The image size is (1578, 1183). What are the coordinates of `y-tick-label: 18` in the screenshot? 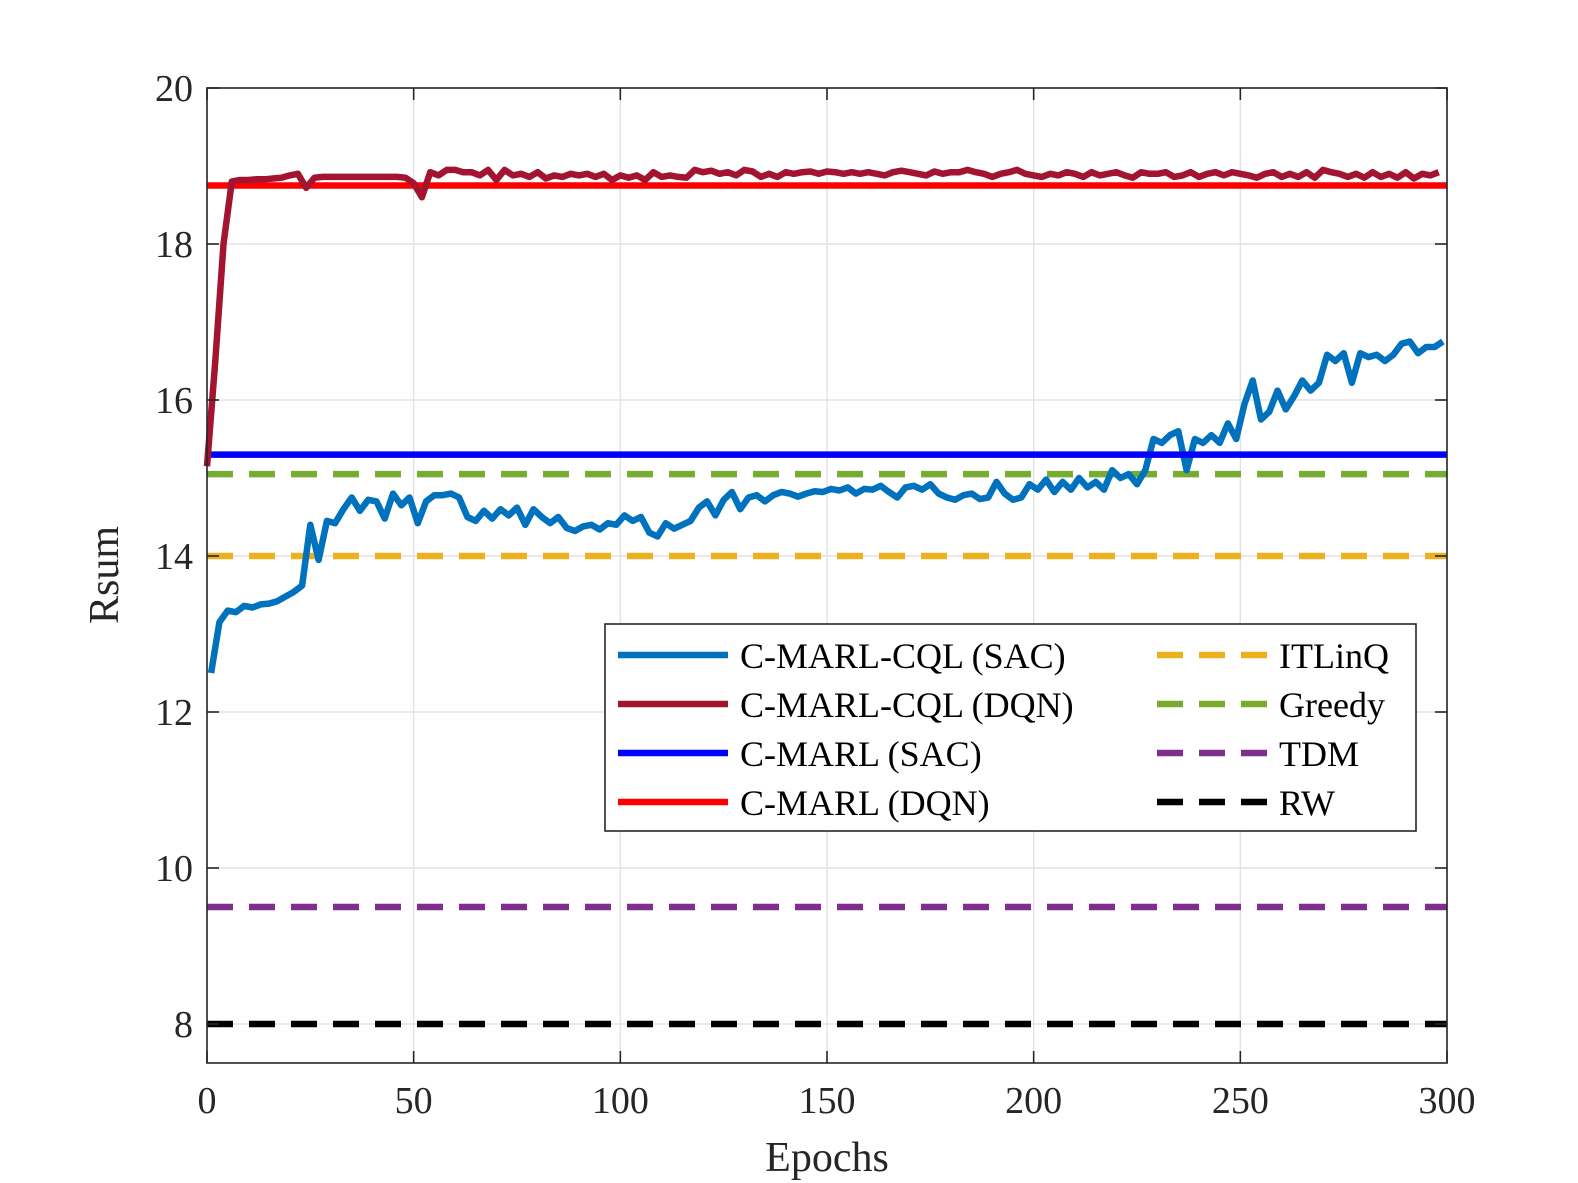 It's located at (174, 245).